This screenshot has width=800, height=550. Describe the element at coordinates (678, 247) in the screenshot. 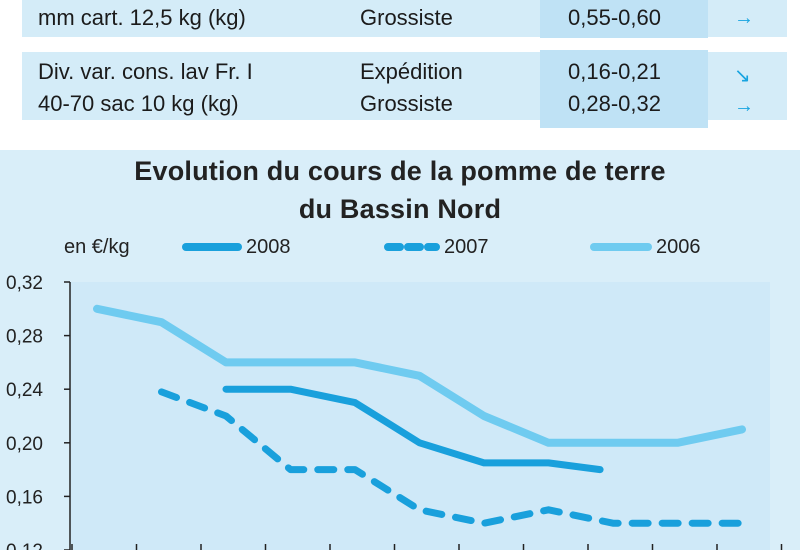

I see `legend-label-2006: 2006` at that location.